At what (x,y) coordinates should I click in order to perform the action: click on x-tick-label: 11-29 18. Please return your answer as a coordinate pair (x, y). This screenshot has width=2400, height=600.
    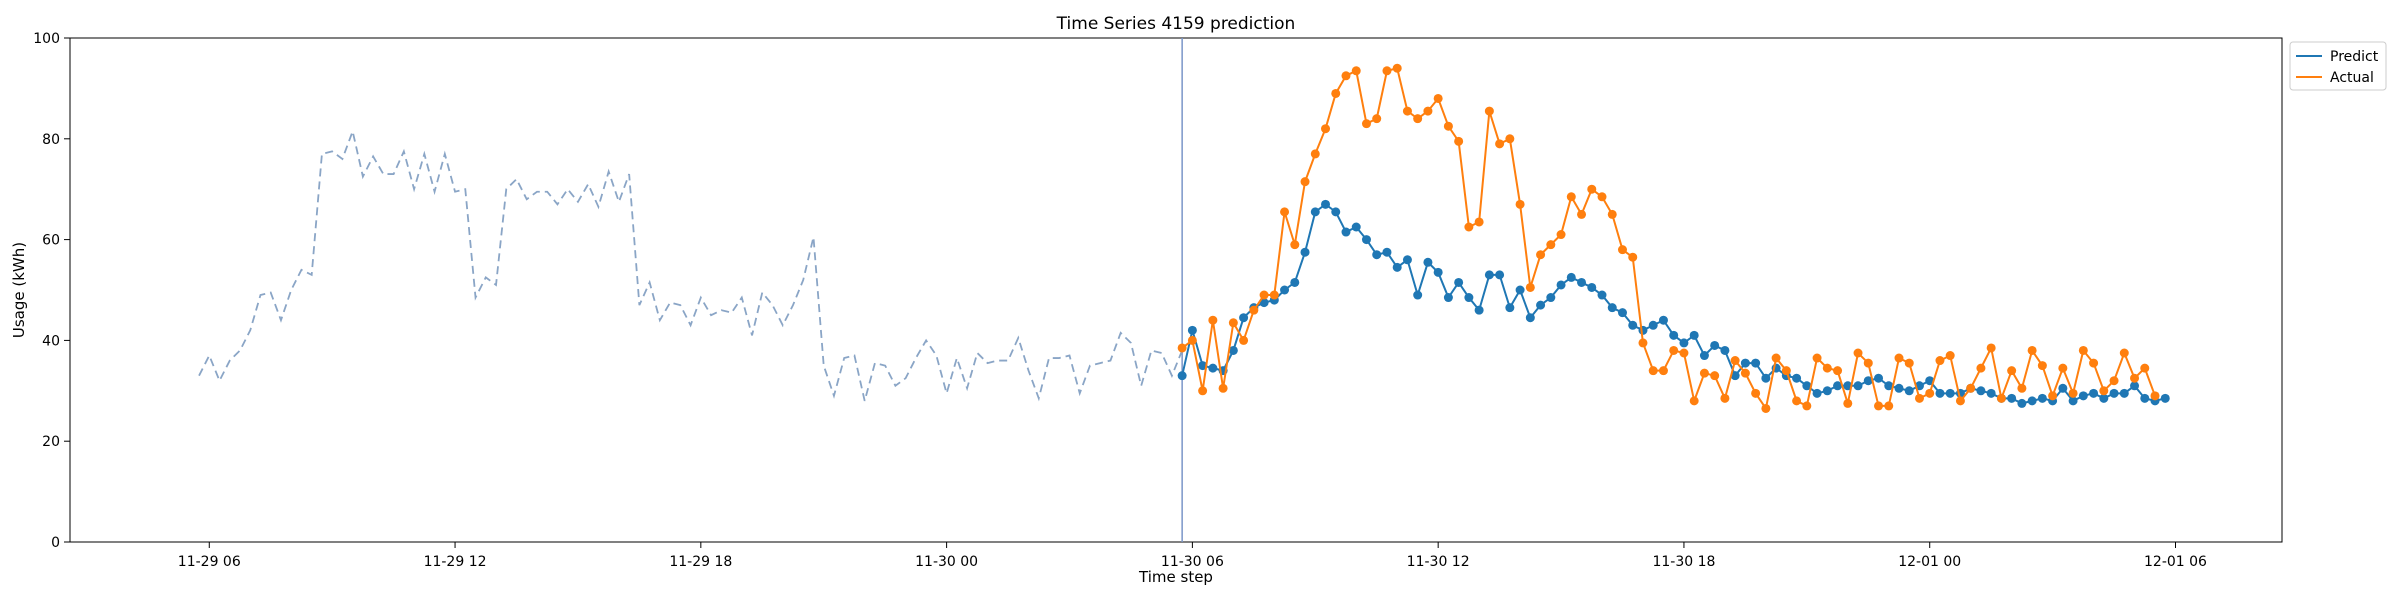
    Looking at the image, I should click on (700, 562).